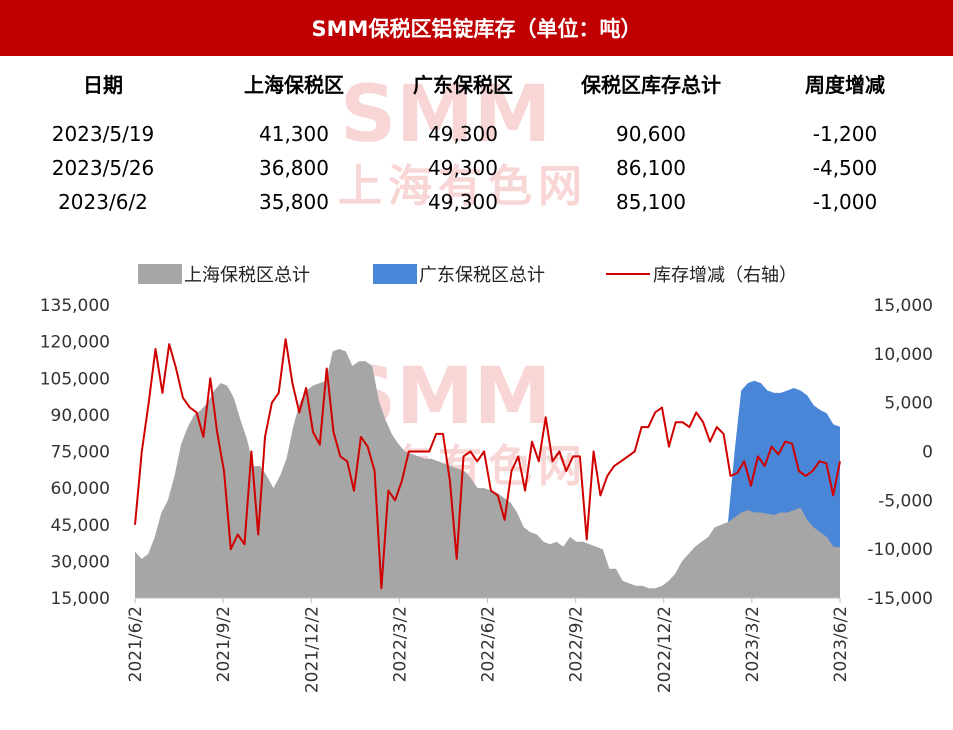  Describe the element at coordinates (908, 404) in the screenshot. I see `right-axis-tick-label: 5,000` at that location.